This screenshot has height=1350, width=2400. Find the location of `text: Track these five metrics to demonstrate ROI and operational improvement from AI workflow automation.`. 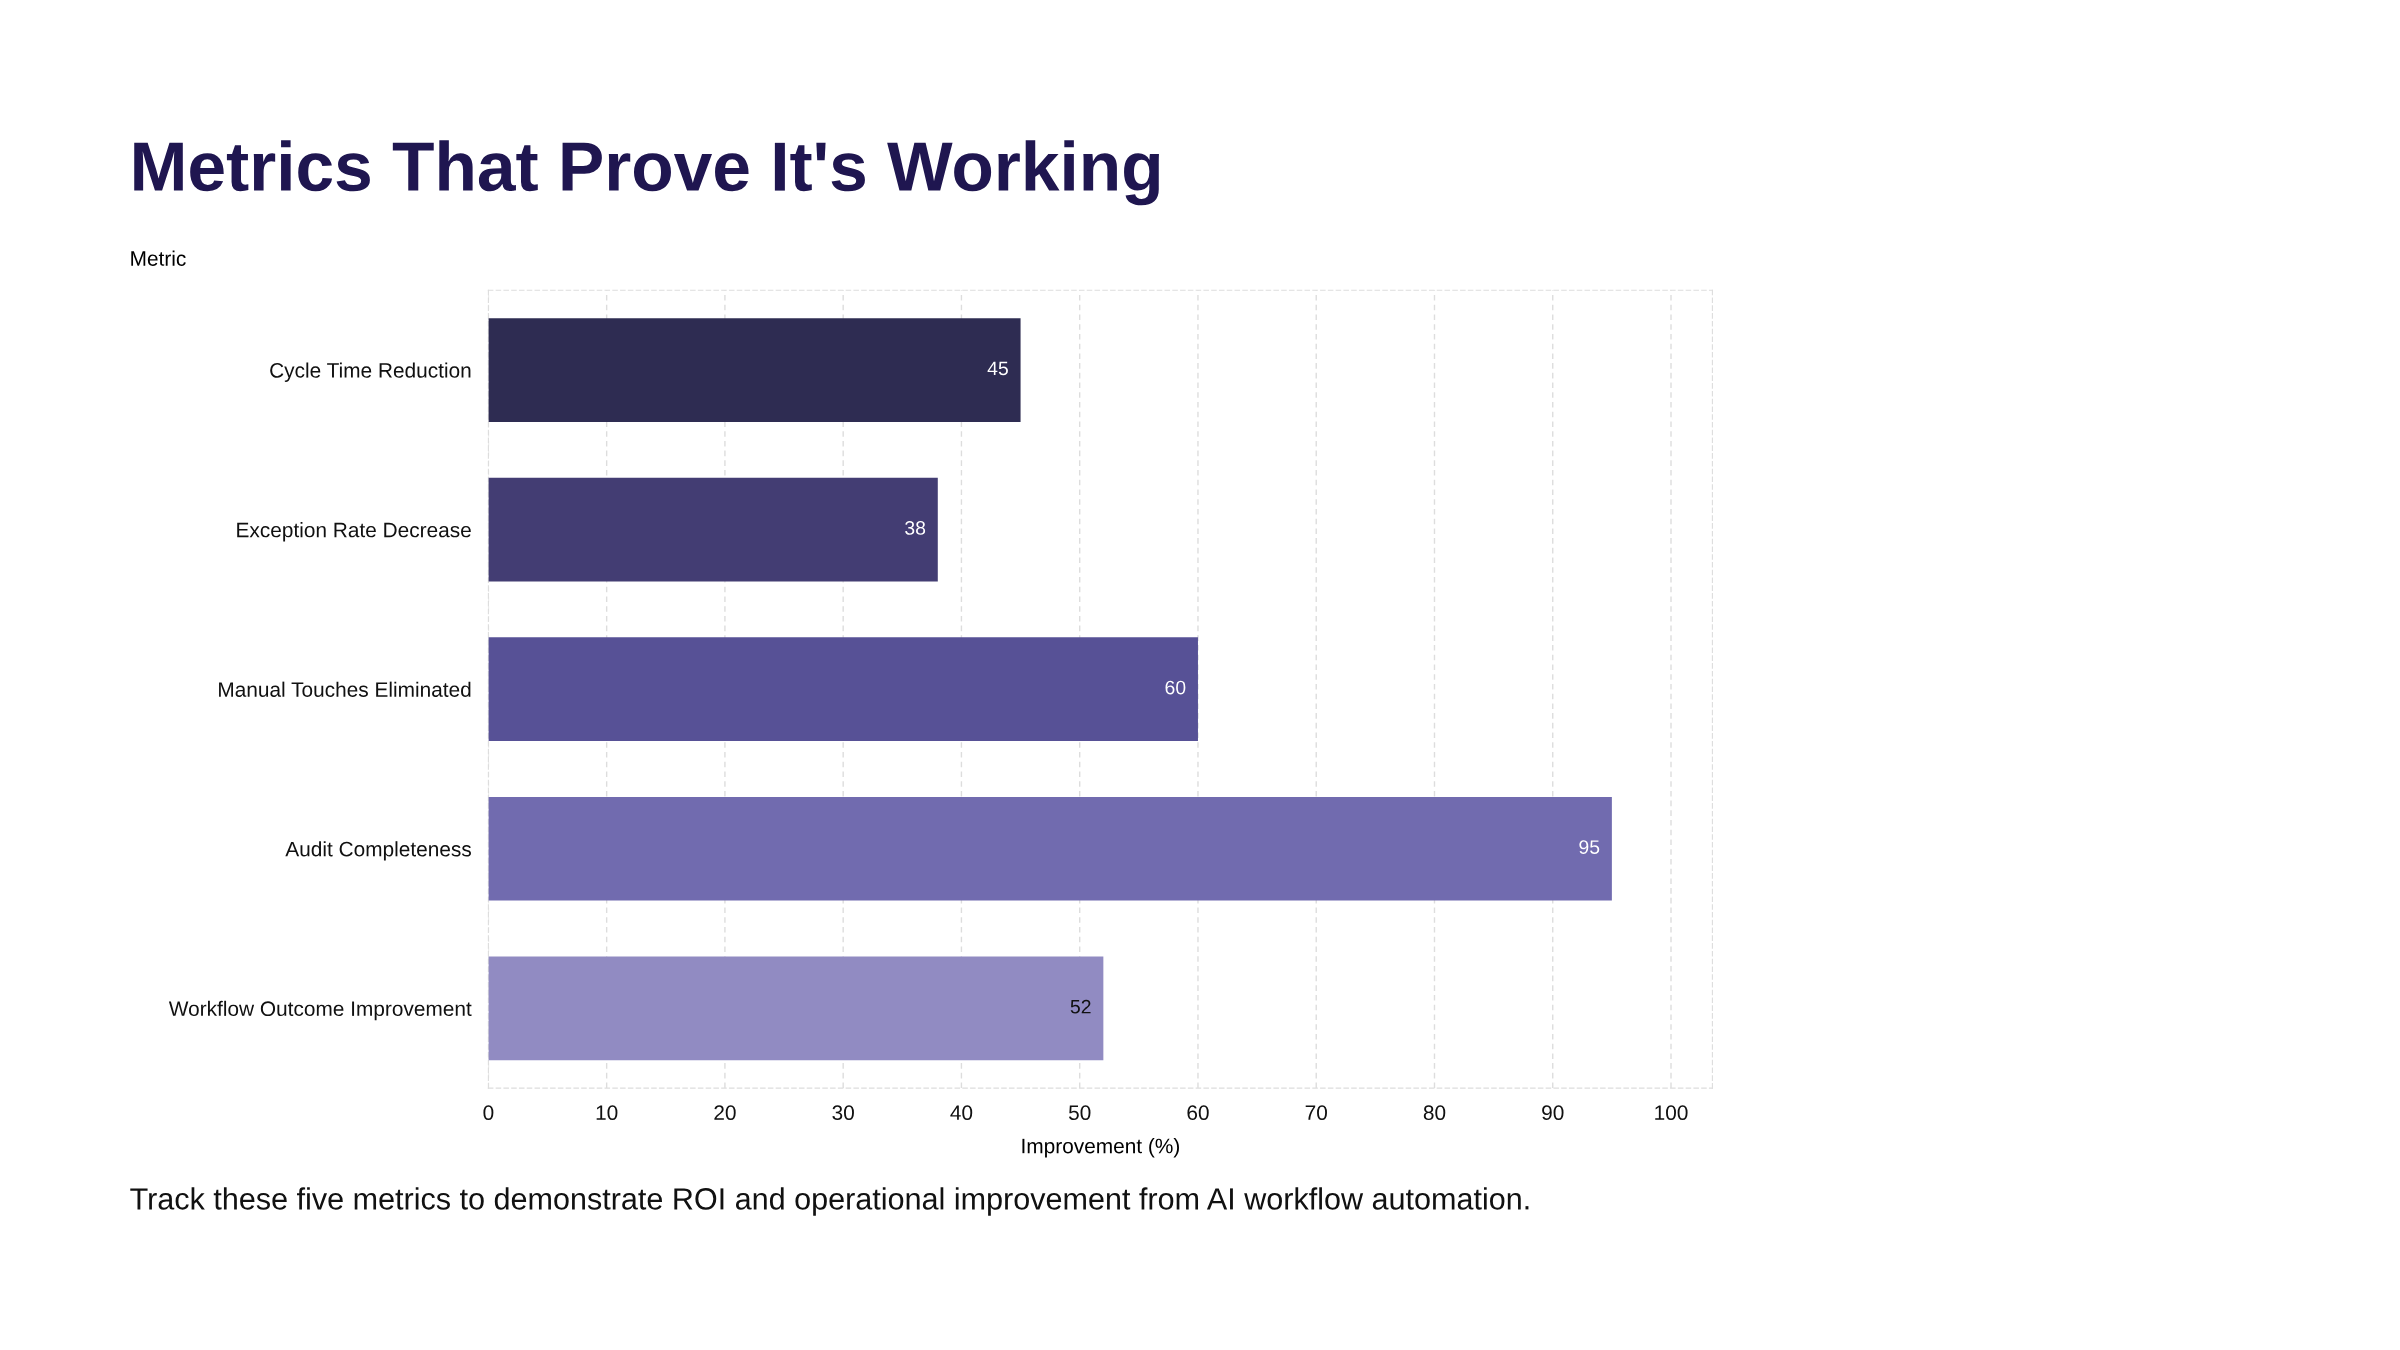

text: Track these five metrics to demonstrate ROI and operational improvement from AI workflow automation. is located at coordinates (829, 1201).